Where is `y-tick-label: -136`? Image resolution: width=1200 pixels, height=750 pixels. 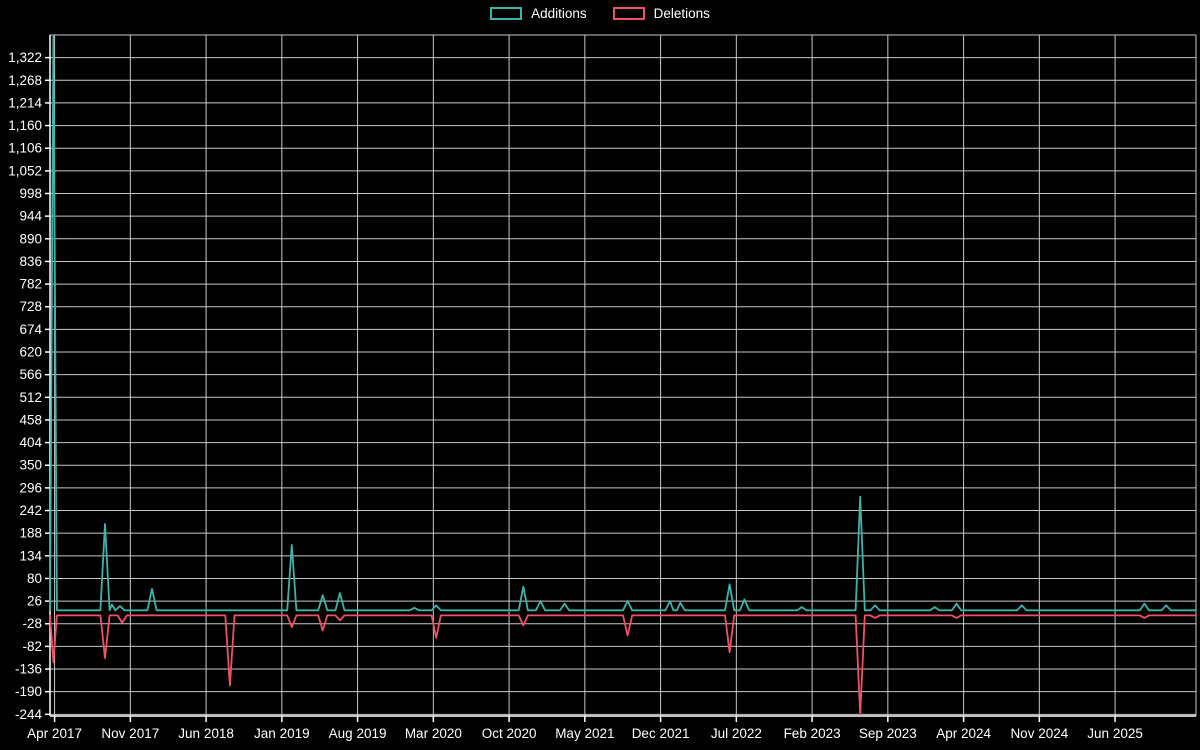
y-tick-label: -136 is located at coordinates (28, 669).